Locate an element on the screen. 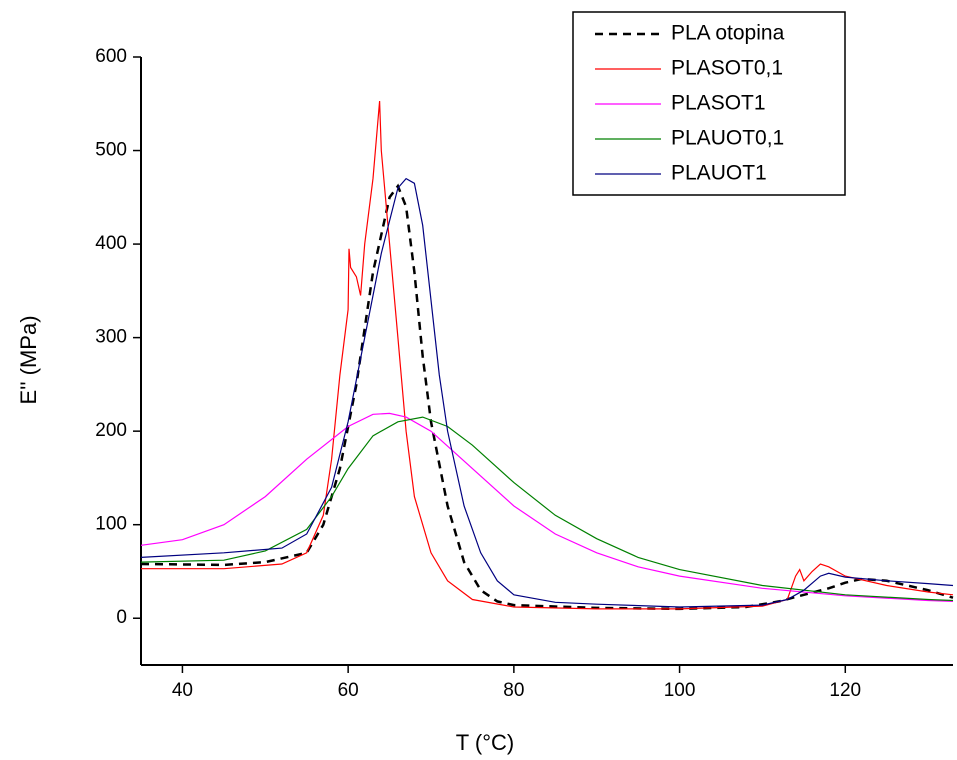  legend-label: PLAUOT0,1 is located at coordinates (727, 138).